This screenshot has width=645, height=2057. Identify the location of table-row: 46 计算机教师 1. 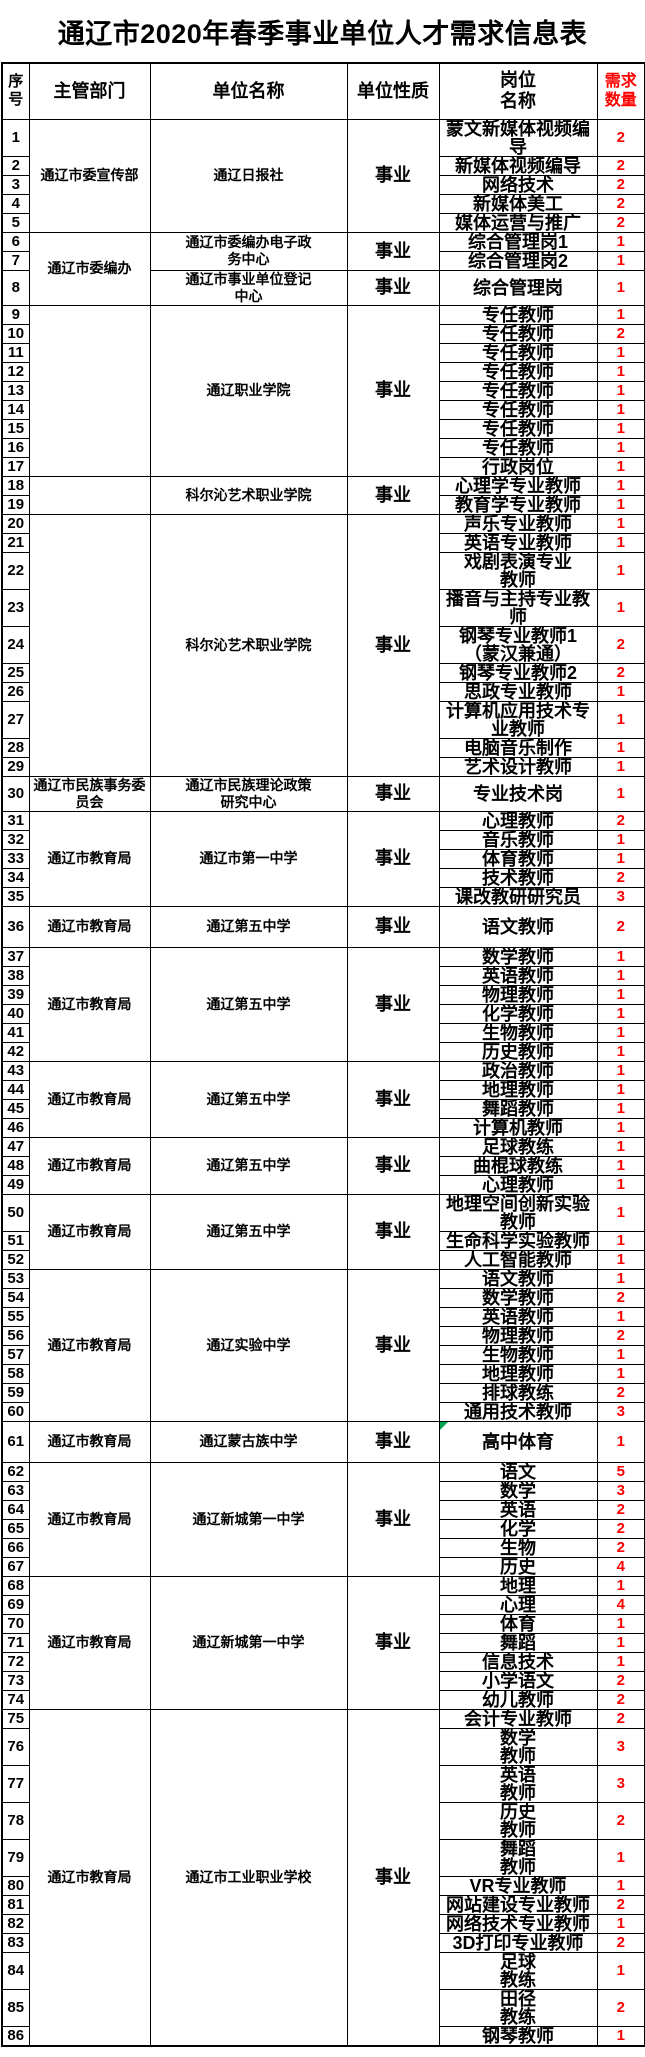
(323, 1127).